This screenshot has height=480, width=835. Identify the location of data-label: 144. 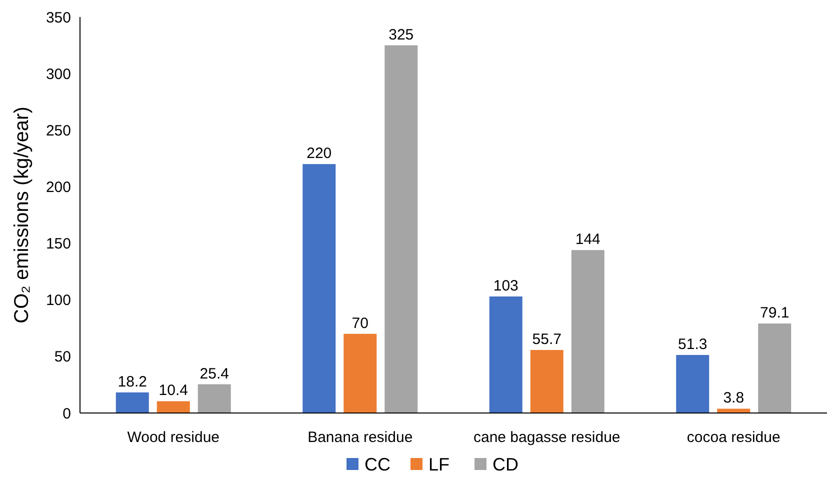
(587, 239).